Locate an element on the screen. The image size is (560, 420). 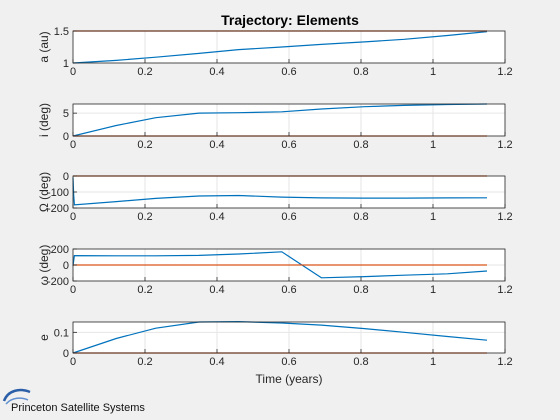
y-tick-label: 0.1 is located at coordinates (61, 333).